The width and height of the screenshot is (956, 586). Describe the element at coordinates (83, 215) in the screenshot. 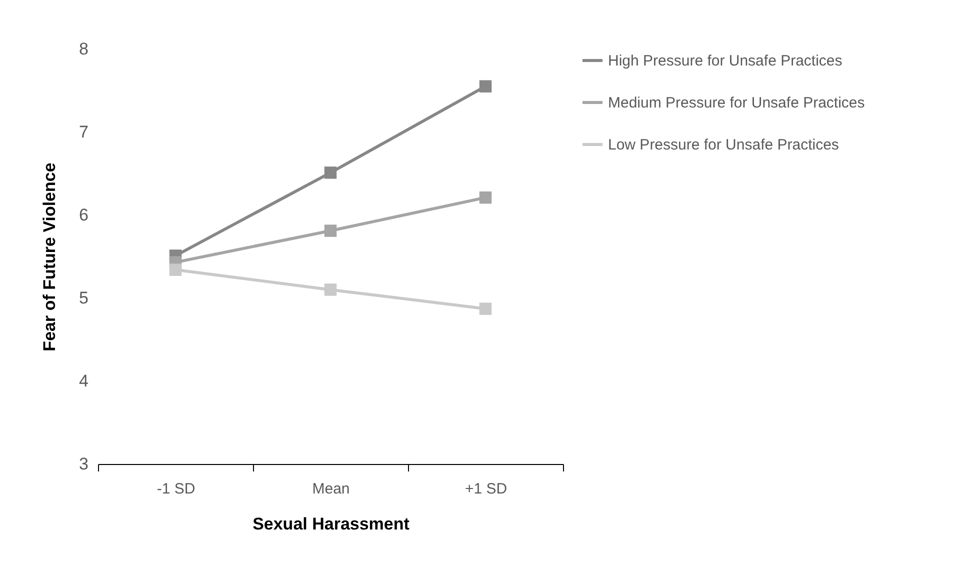

I see `y-tick-label: 6` at that location.